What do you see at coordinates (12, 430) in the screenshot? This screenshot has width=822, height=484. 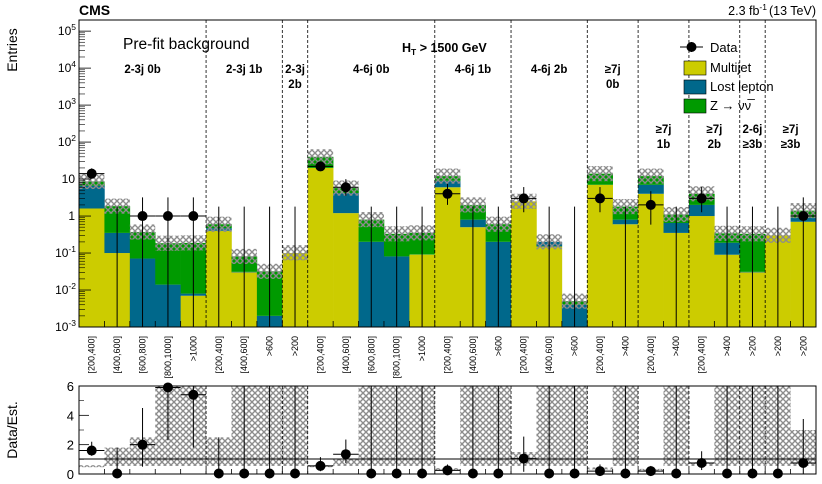 I see `ratio-y-axis-title: Data/Est.` at bounding box center [12, 430].